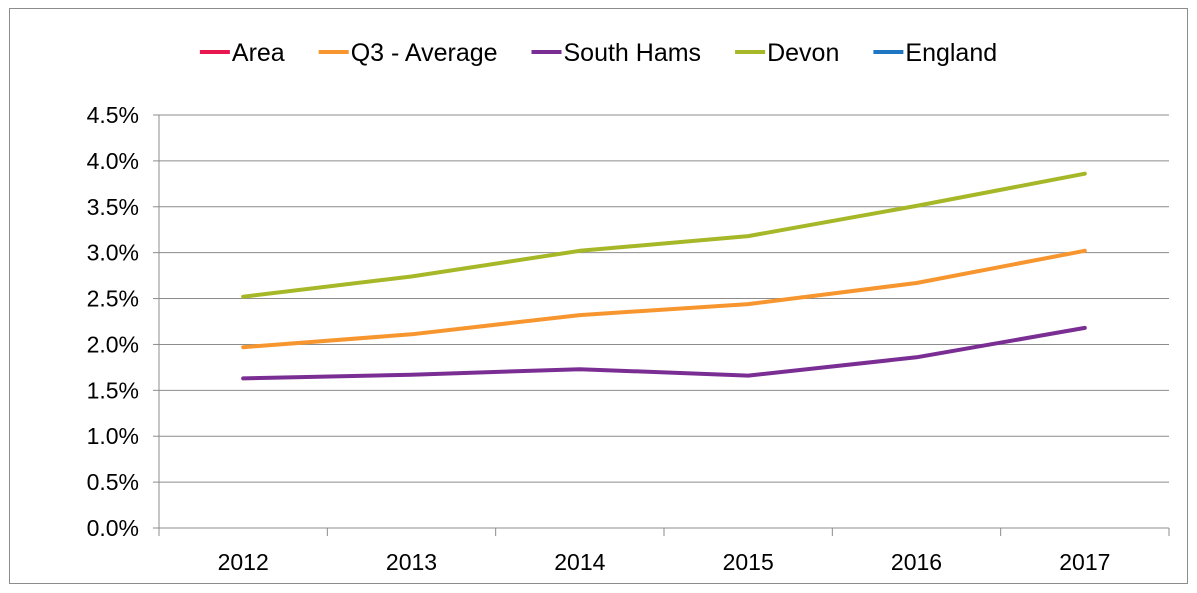 The image size is (1197, 593). Describe the element at coordinates (633, 53) in the screenshot. I see `legend-label: South Hams` at that location.